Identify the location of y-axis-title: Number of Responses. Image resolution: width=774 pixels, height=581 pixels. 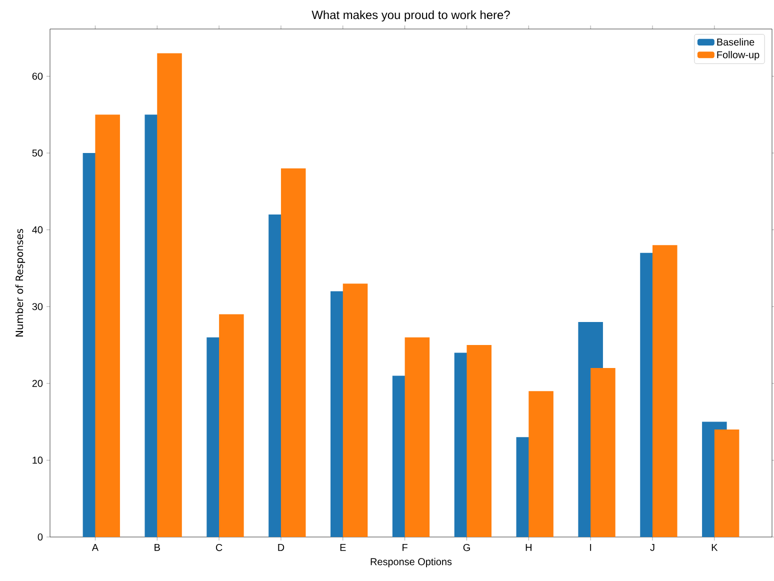
(20, 282).